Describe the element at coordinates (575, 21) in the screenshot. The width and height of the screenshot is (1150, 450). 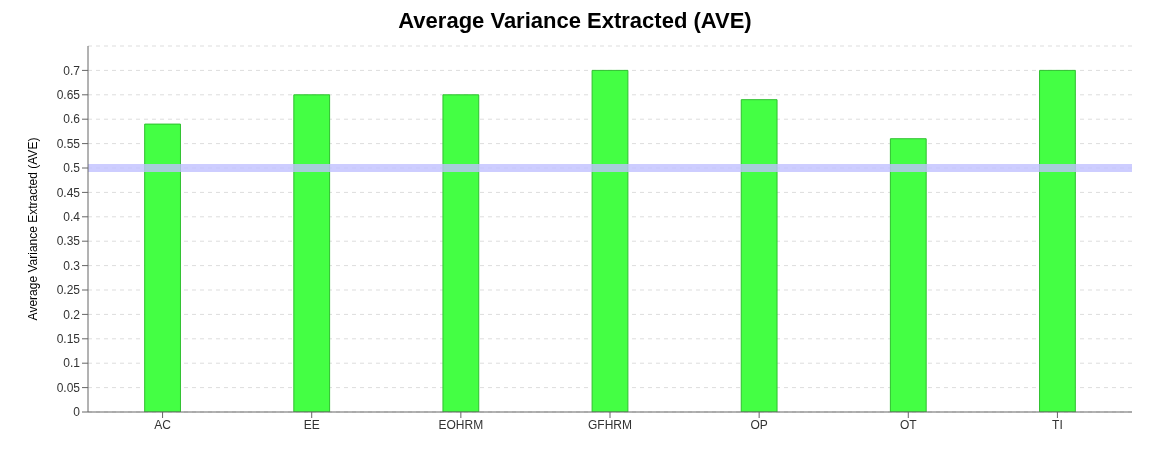
I see `chart-title: Average Variance Extracted (AVE)` at that location.